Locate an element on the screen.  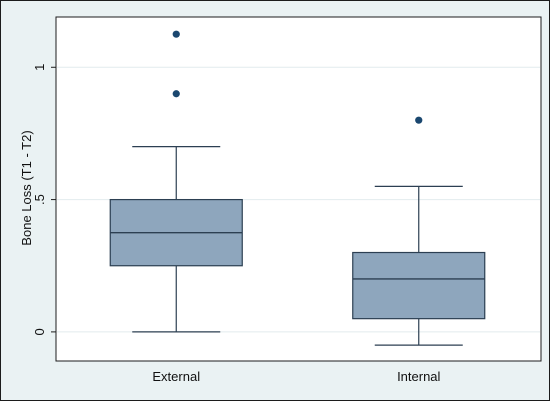
y-tick-label-2: 1 is located at coordinates (39, 67).